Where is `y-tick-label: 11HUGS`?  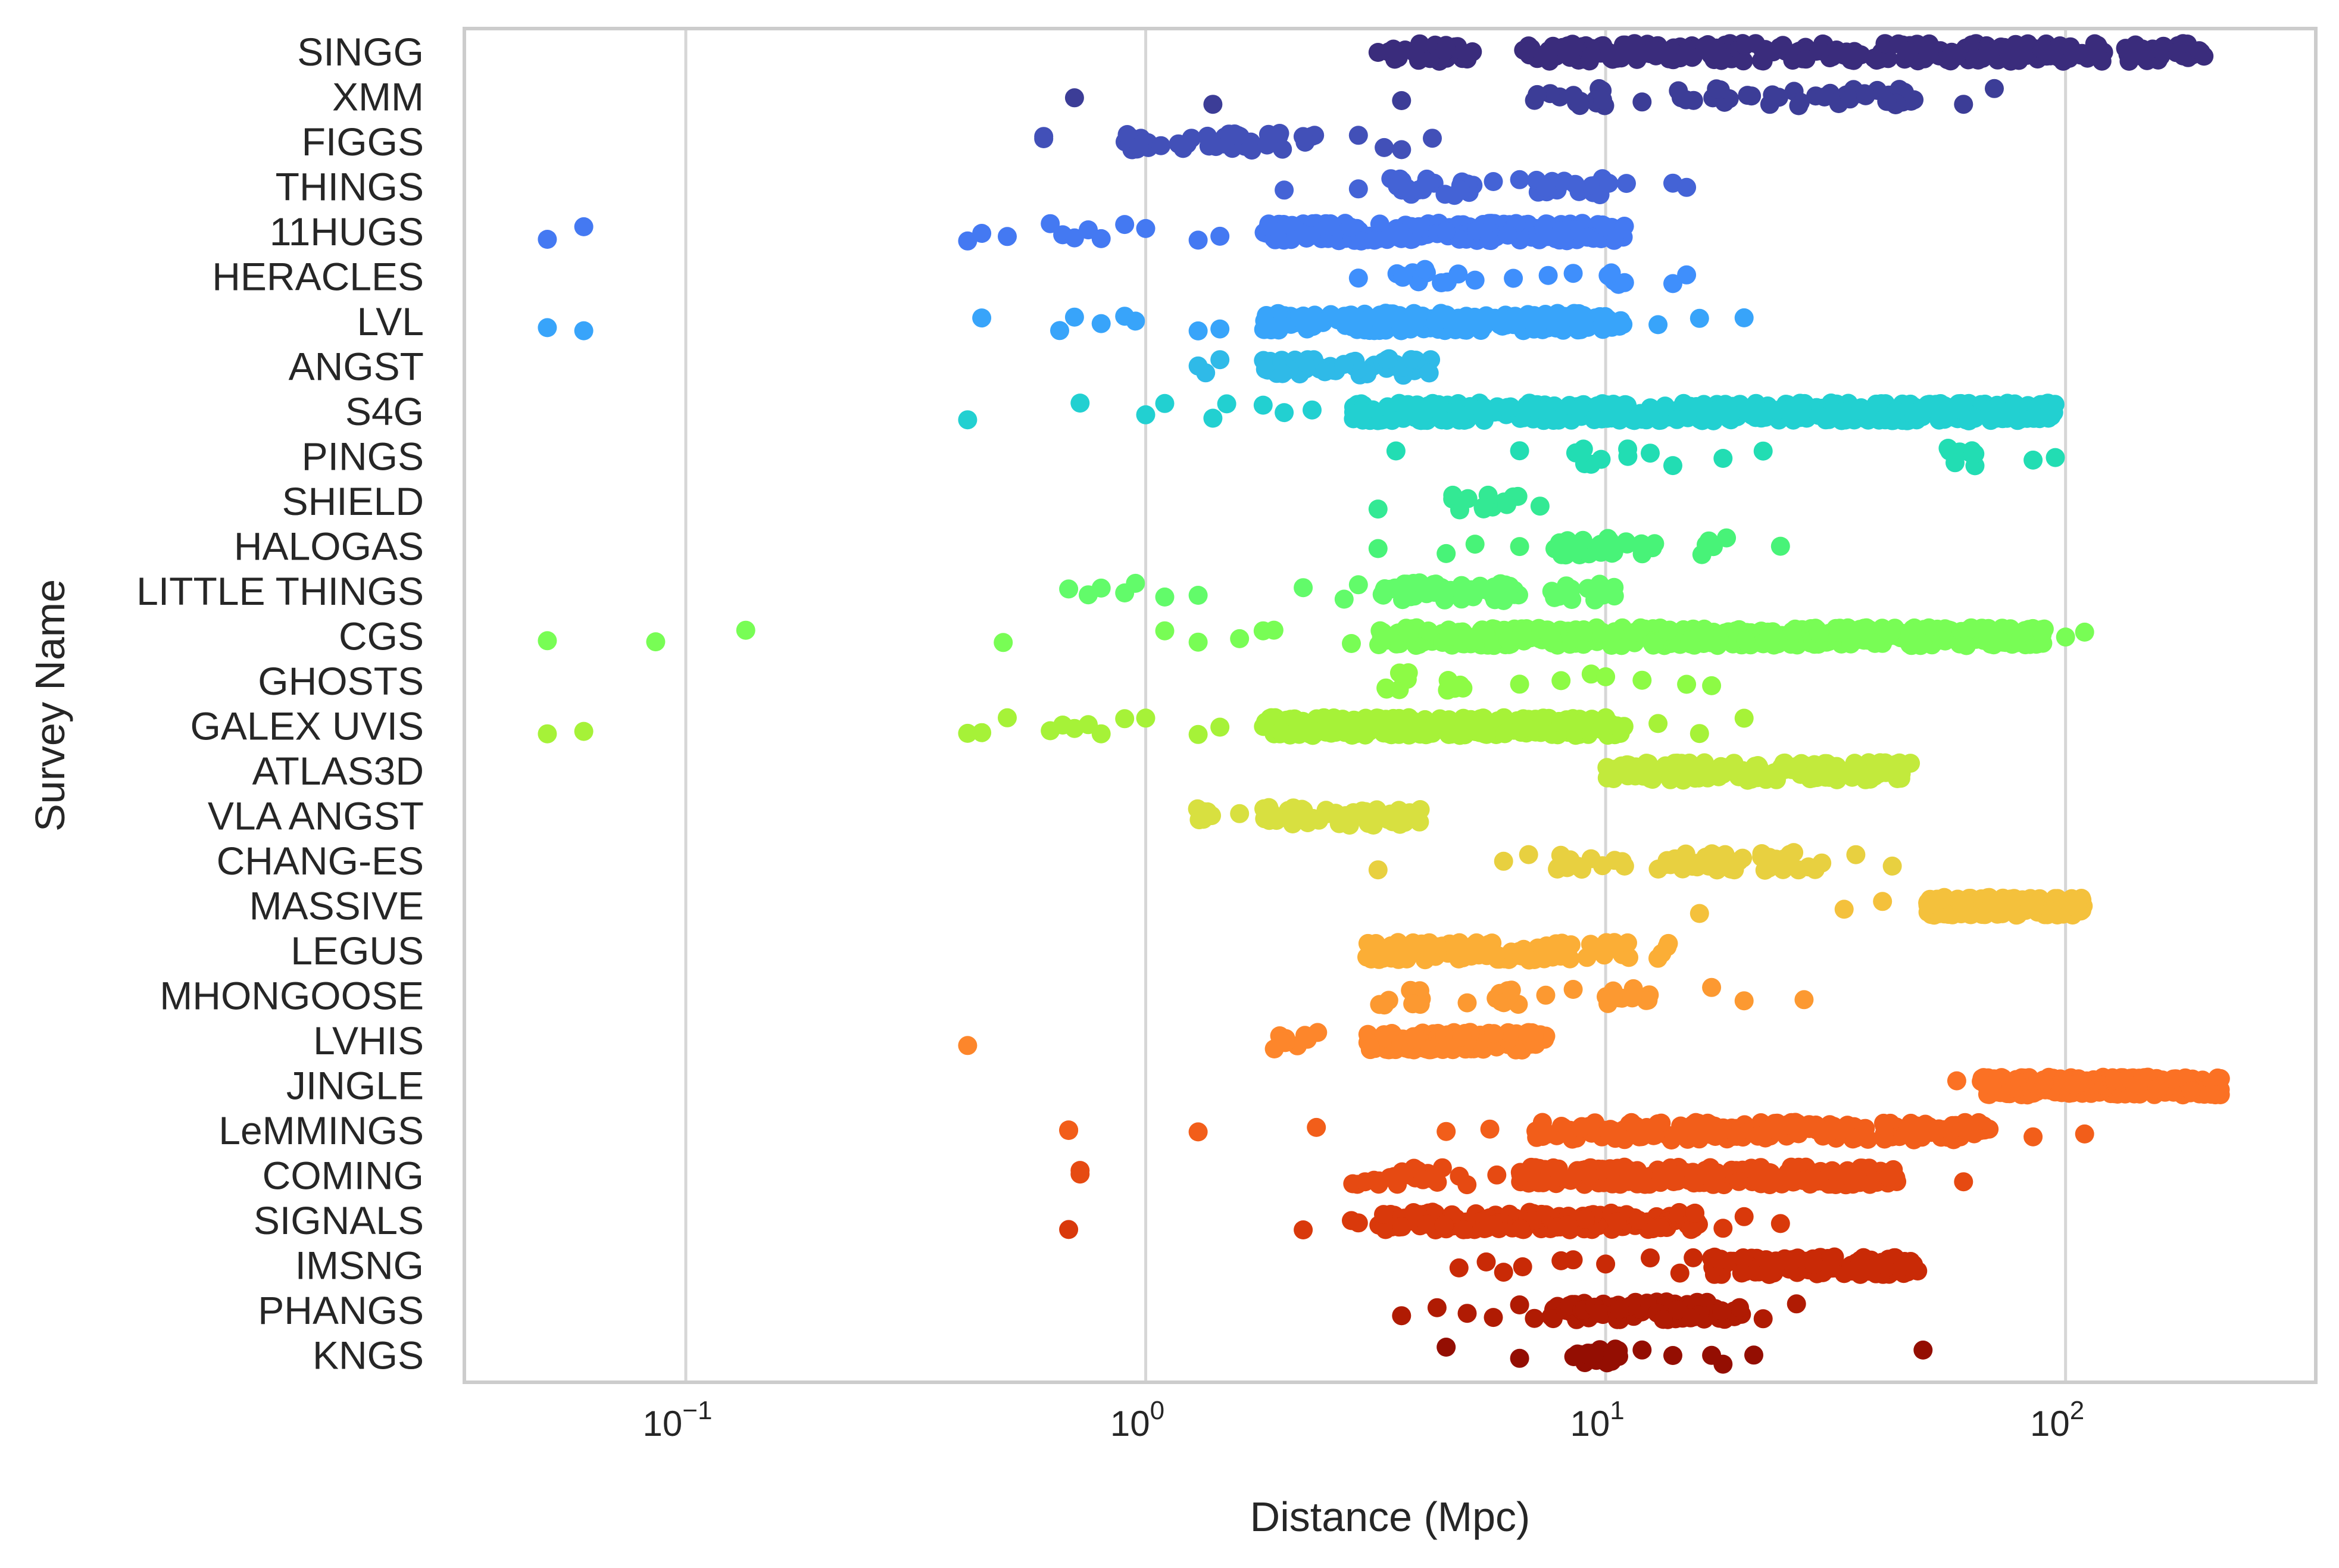 y-tick-label: 11HUGS is located at coordinates (347, 232).